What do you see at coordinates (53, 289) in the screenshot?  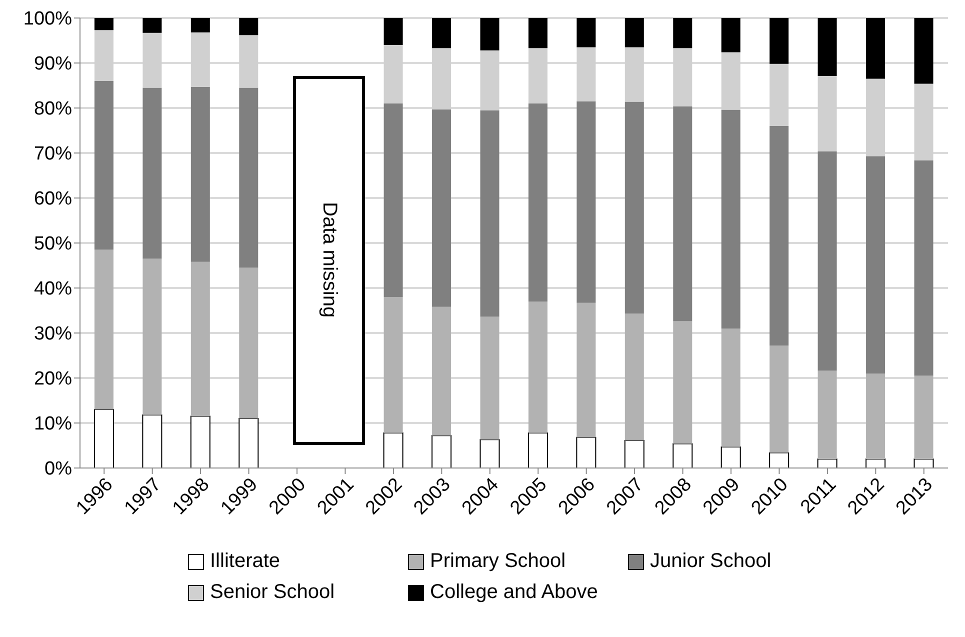 I see `y-tick-label: 40%` at bounding box center [53, 289].